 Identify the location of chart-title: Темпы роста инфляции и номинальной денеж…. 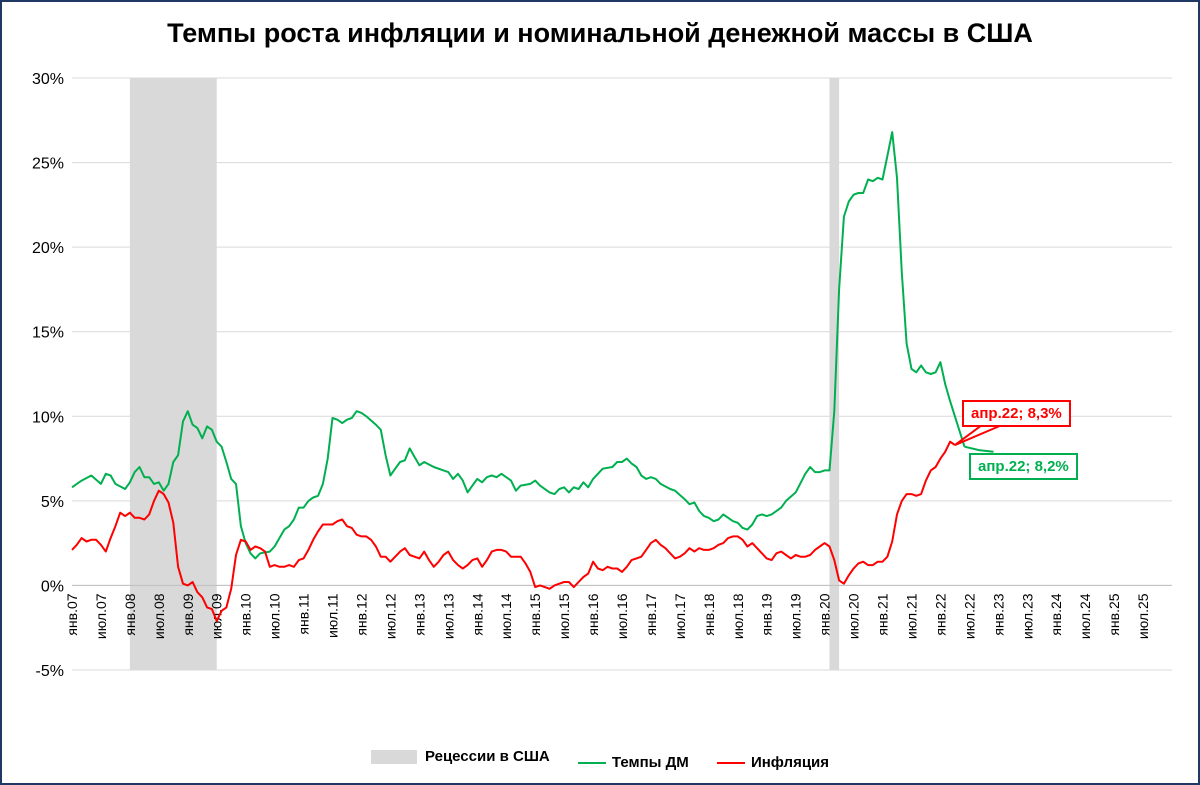
(600, 33).